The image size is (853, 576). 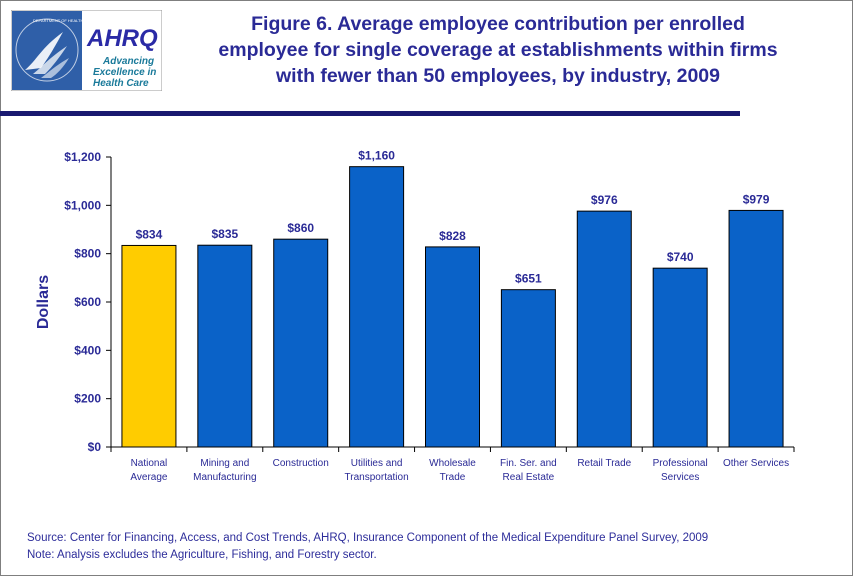 What do you see at coordinates (44, 51) in the screenshot?
I see `eagle-profile-icon` at bounding box center [44, 51].